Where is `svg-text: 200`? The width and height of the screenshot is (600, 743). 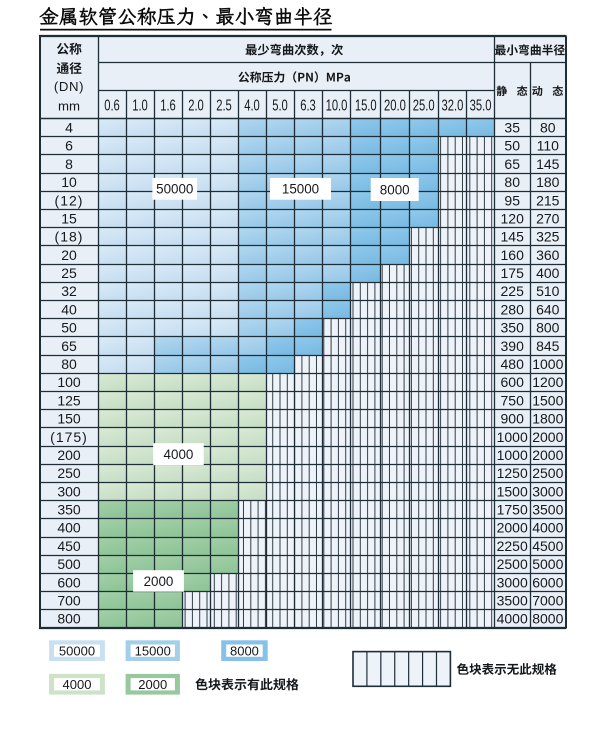 svg-text: 200 is located at coordinates (69, 455).